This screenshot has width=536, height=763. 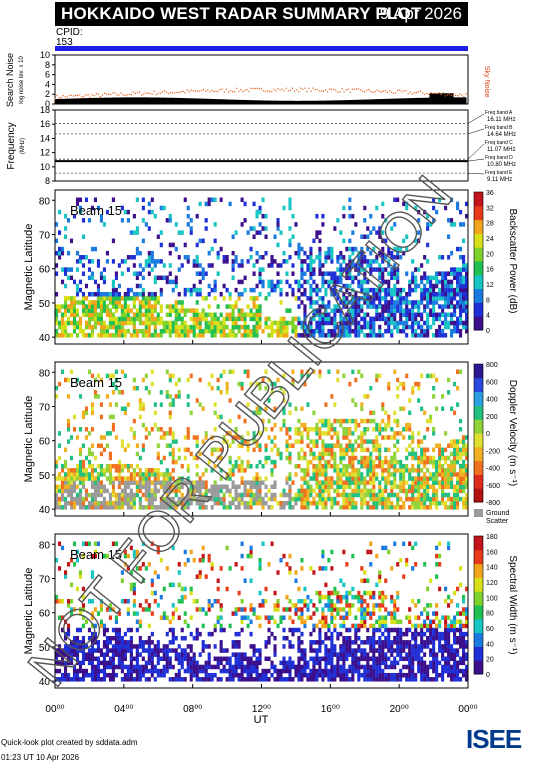 What do you see at coordinates (492, 382) in the screenshot?
I see `colorbar-tick-label: 600` at bounding box center [492, 382].